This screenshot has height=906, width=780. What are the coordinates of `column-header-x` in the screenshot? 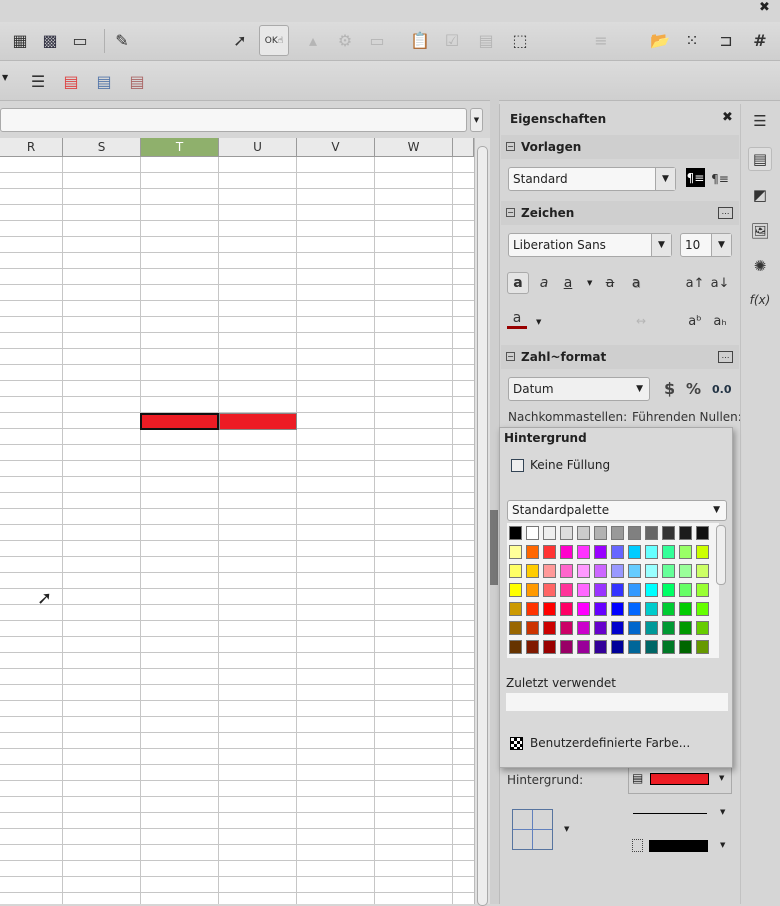 It's located at (463, 147).